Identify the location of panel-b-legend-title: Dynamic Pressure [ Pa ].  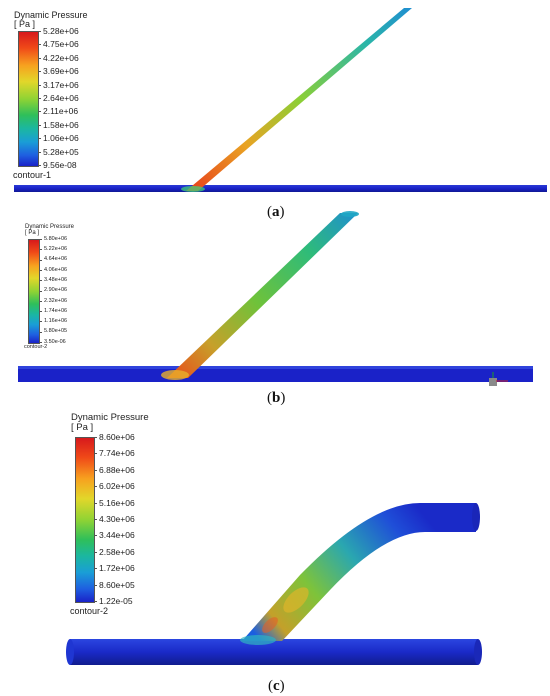
(49, 230).